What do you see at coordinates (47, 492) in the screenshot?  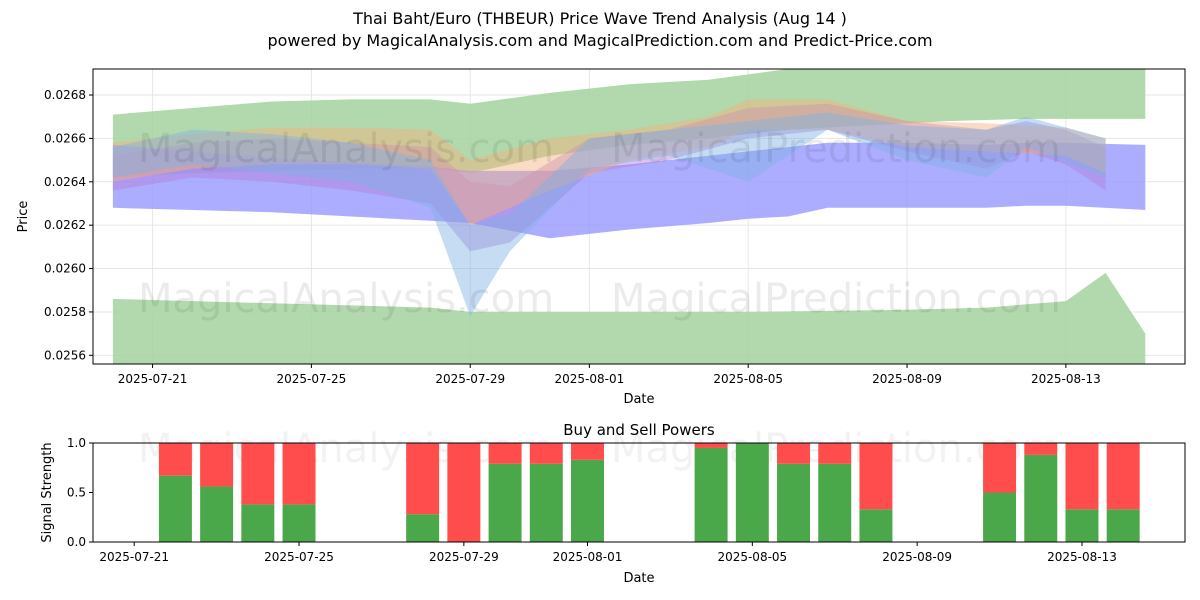 I see `y-axis-label: Signal Strength` at bounding box center [47, 492].